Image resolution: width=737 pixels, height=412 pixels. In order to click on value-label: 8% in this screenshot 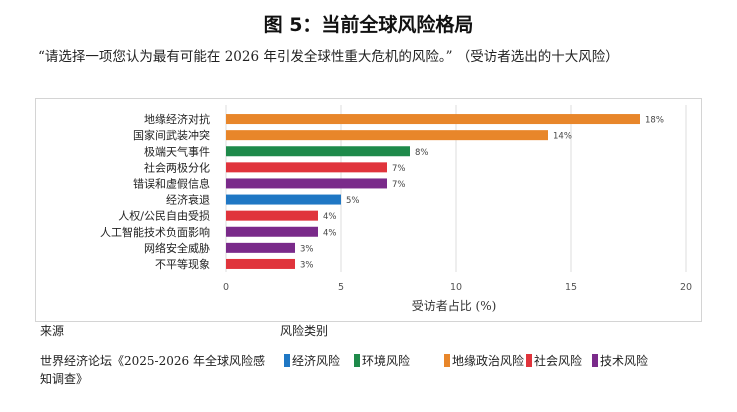, I will do `click(422, 153)`.